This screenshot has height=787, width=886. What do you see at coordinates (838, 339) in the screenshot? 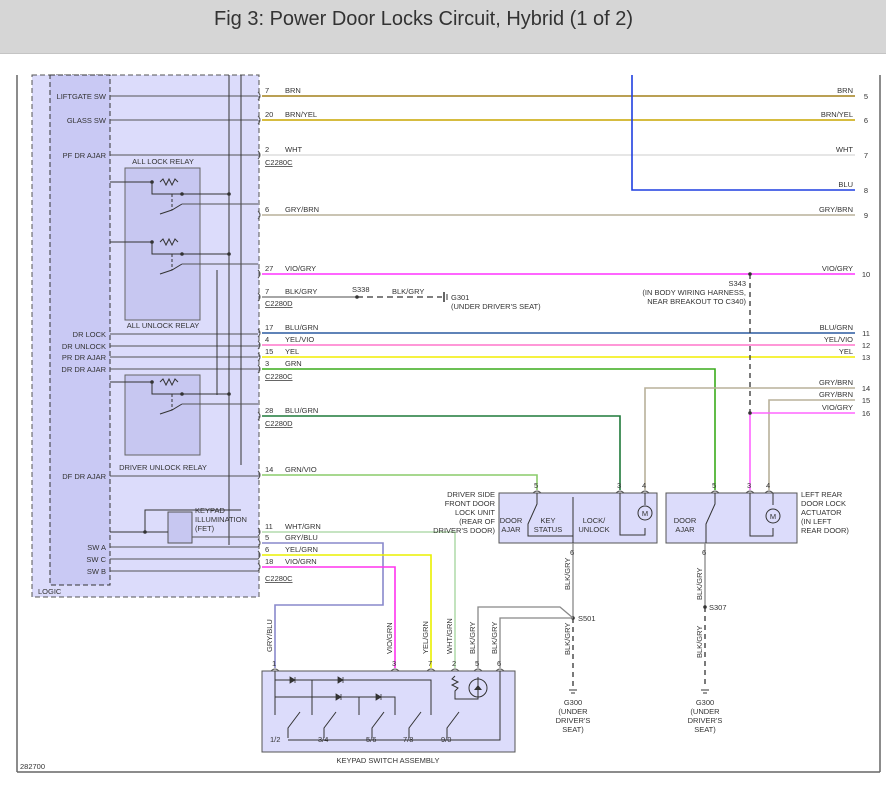
I see `wire-color-label: YEL/VIO` at bounding box center [838, 339].